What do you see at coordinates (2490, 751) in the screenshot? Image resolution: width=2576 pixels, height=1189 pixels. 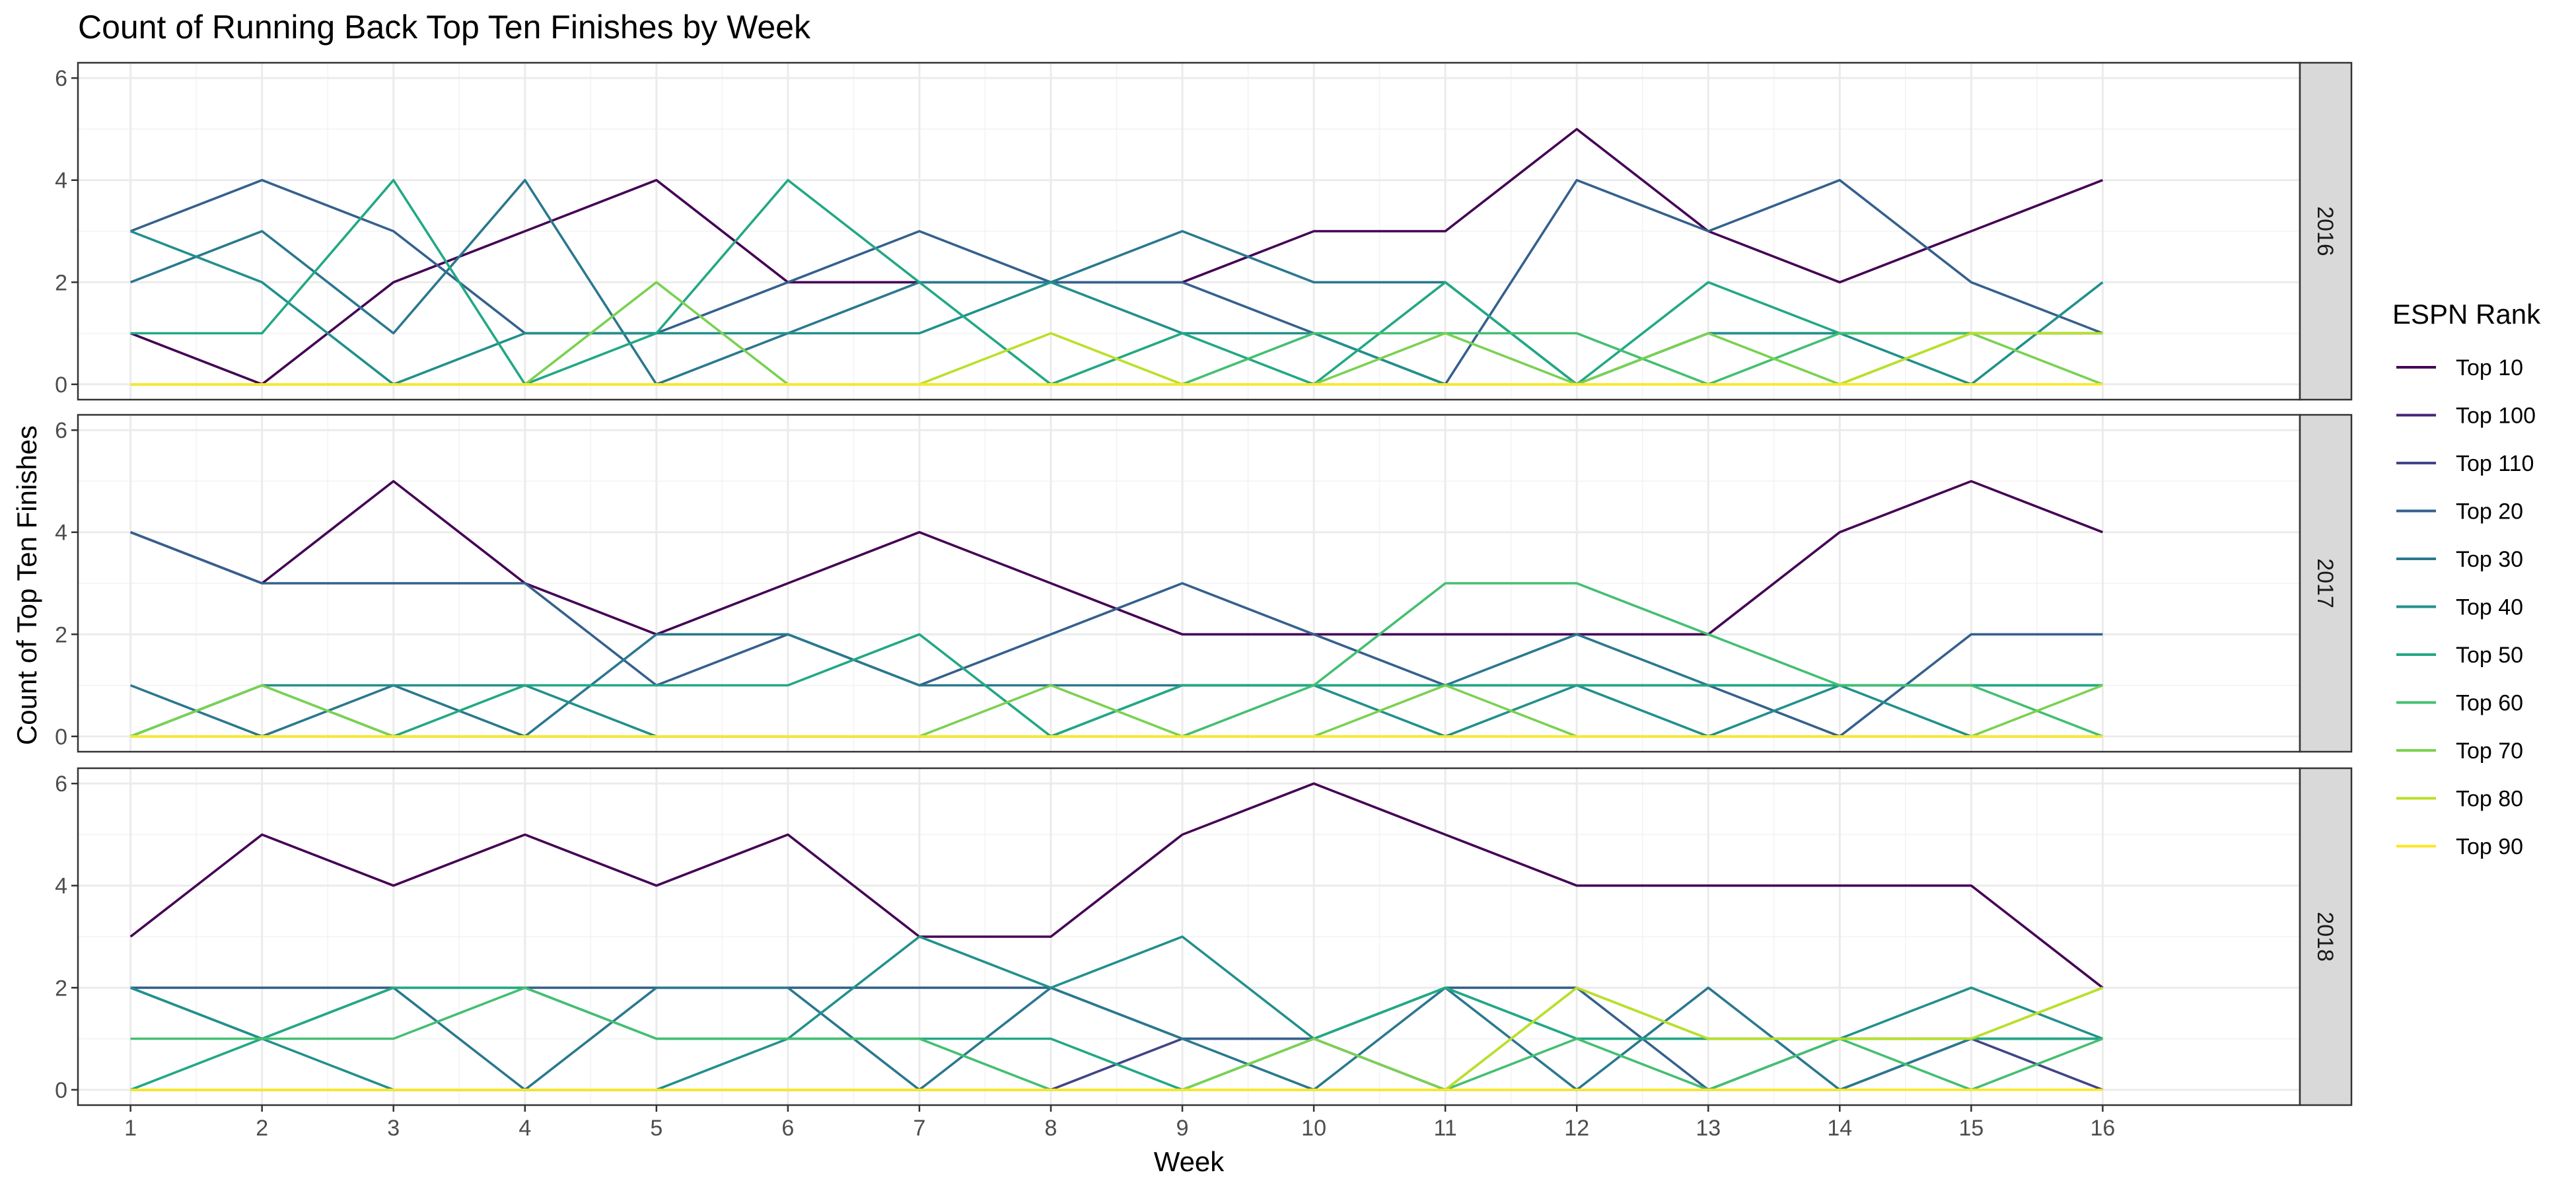 I see `legend-label: Top 70` at bounding box center [2490, 751].